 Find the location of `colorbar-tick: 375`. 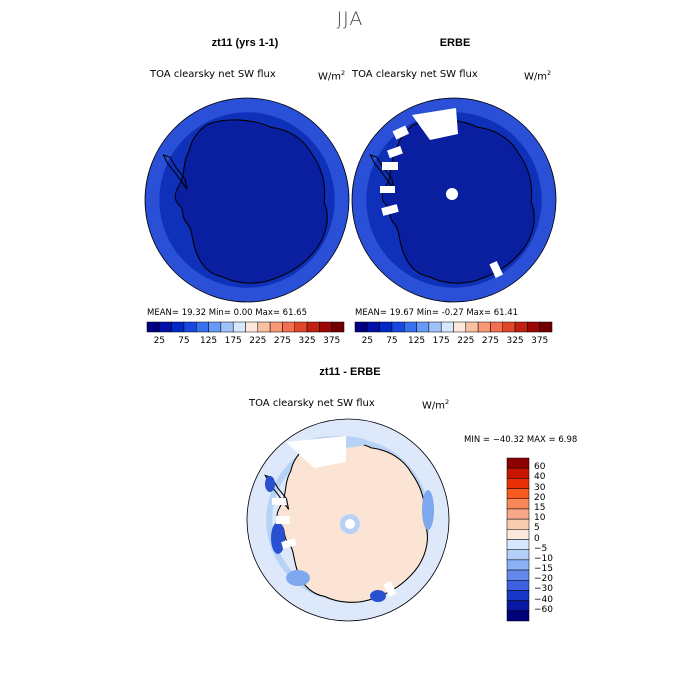

colorbar-tick: 375 is located at coordinates (332, 341).